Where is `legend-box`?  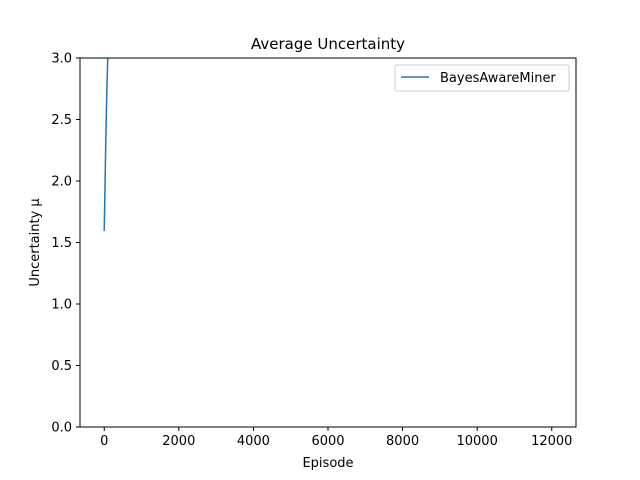 legend-box is located at coordinates (482, 78).